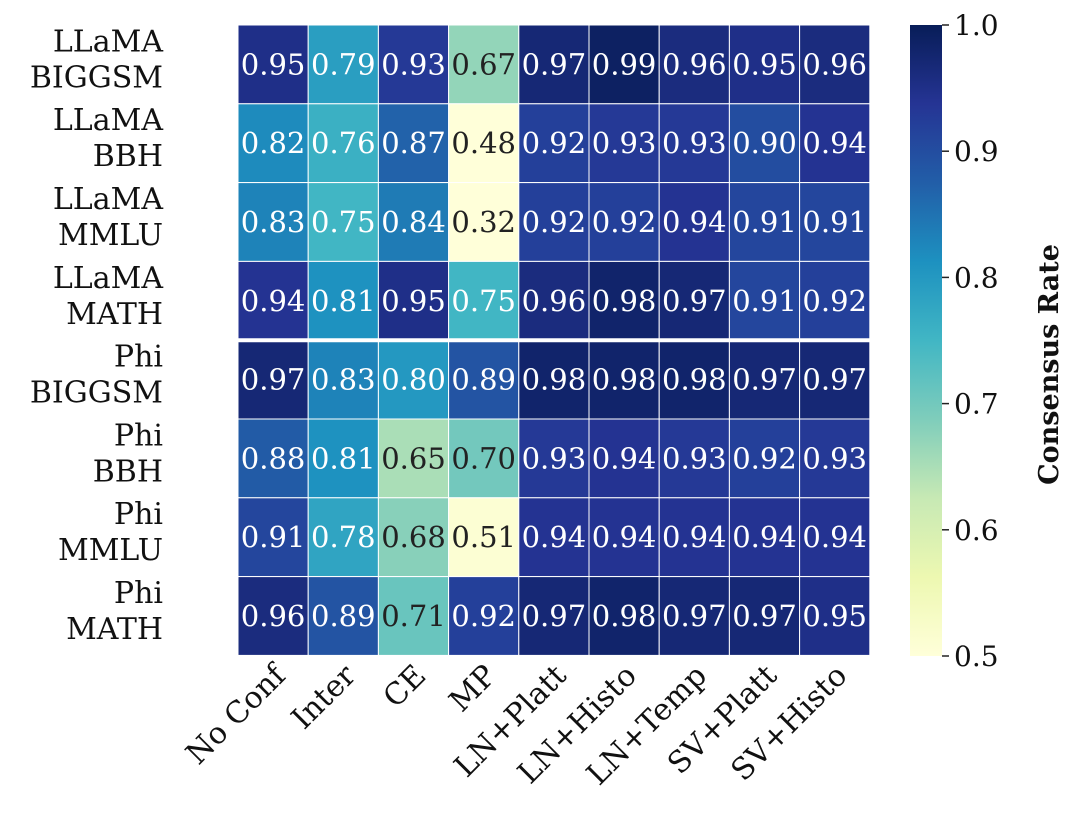  Describe the element at coordinates (413, 537) in the screenshot. I see `cell-value-label: 0.68` at that location.